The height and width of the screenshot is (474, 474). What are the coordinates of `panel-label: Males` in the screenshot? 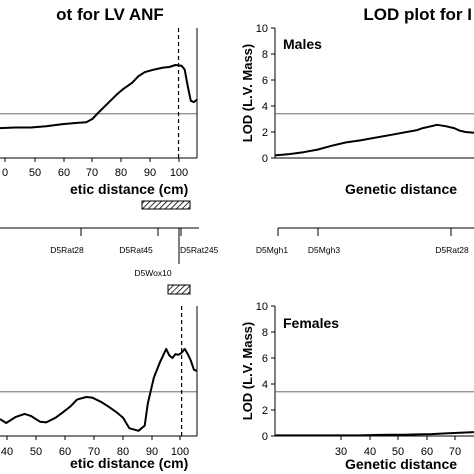 It's located at (302, 44).